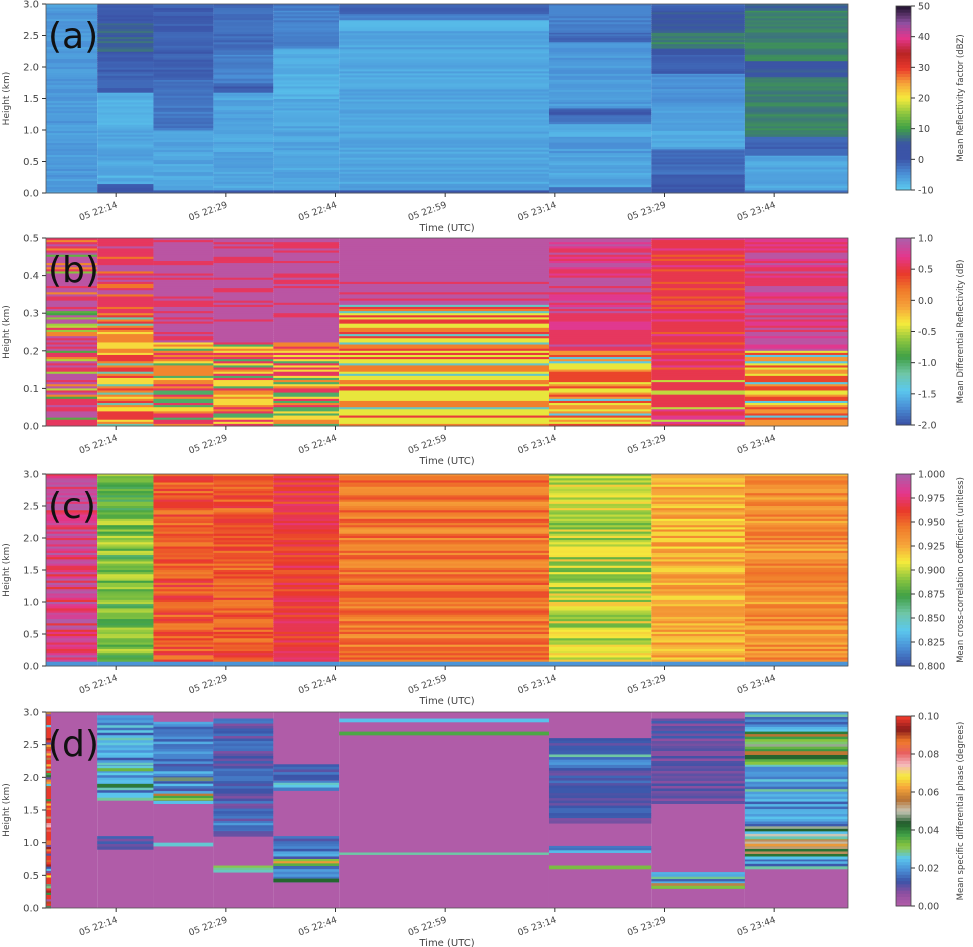 This screenshot has width=973, height=947. I want to click on colorbar-tick-label: 0.06, so click(928, 793).